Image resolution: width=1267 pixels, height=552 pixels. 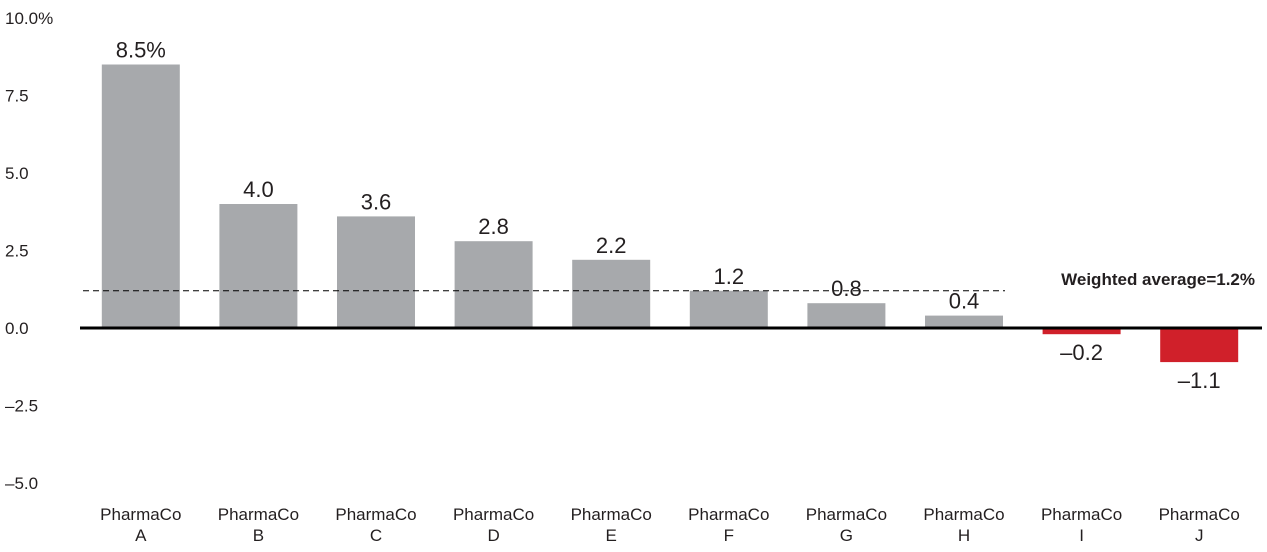 What do you see at coordinates (964, 301) in the screenshot?
I see `data-label: 0.4` at bounding box center [964, 301].